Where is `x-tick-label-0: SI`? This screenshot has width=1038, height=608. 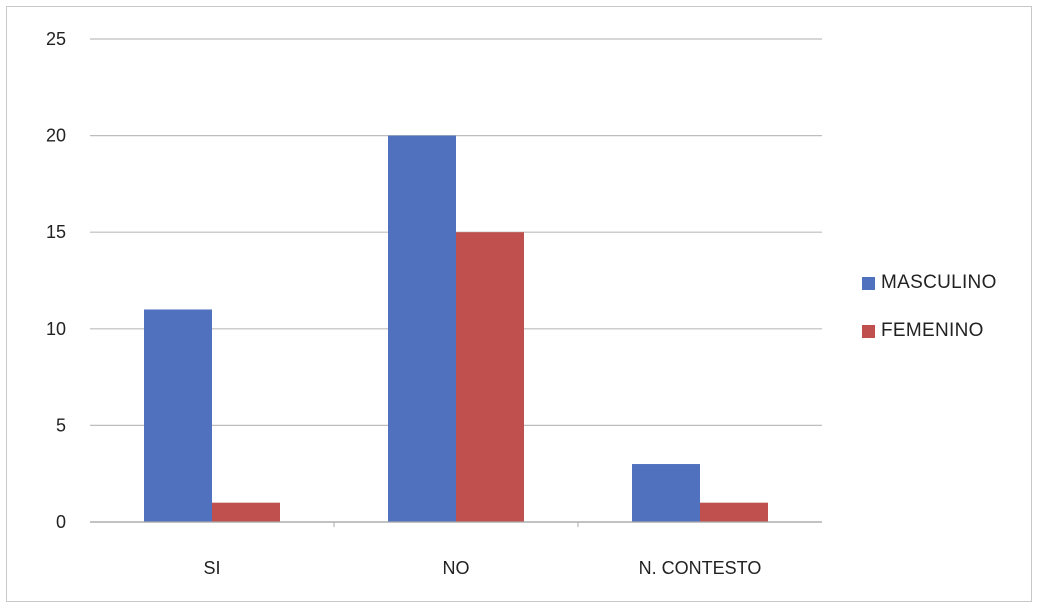 x-tick-label-0: SI is located at coordinates (211, 568).